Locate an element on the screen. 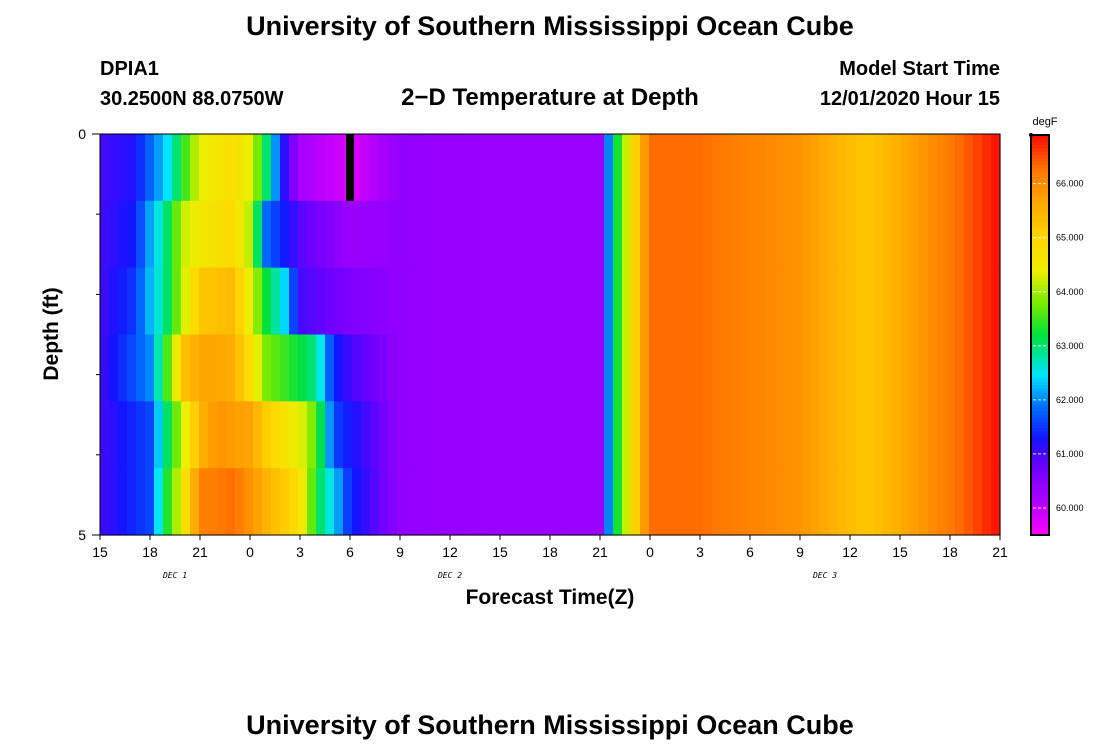  model-start-marker-group is located at coordinates (350, 167).